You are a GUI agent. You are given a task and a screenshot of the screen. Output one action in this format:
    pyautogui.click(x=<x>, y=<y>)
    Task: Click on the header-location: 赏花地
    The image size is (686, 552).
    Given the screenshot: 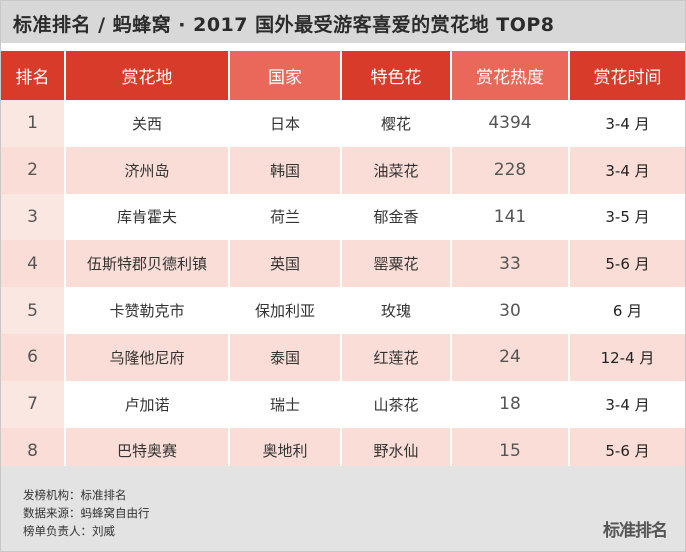 What is the action you would take?
    pyautogui.click(x=146, y=75)
    